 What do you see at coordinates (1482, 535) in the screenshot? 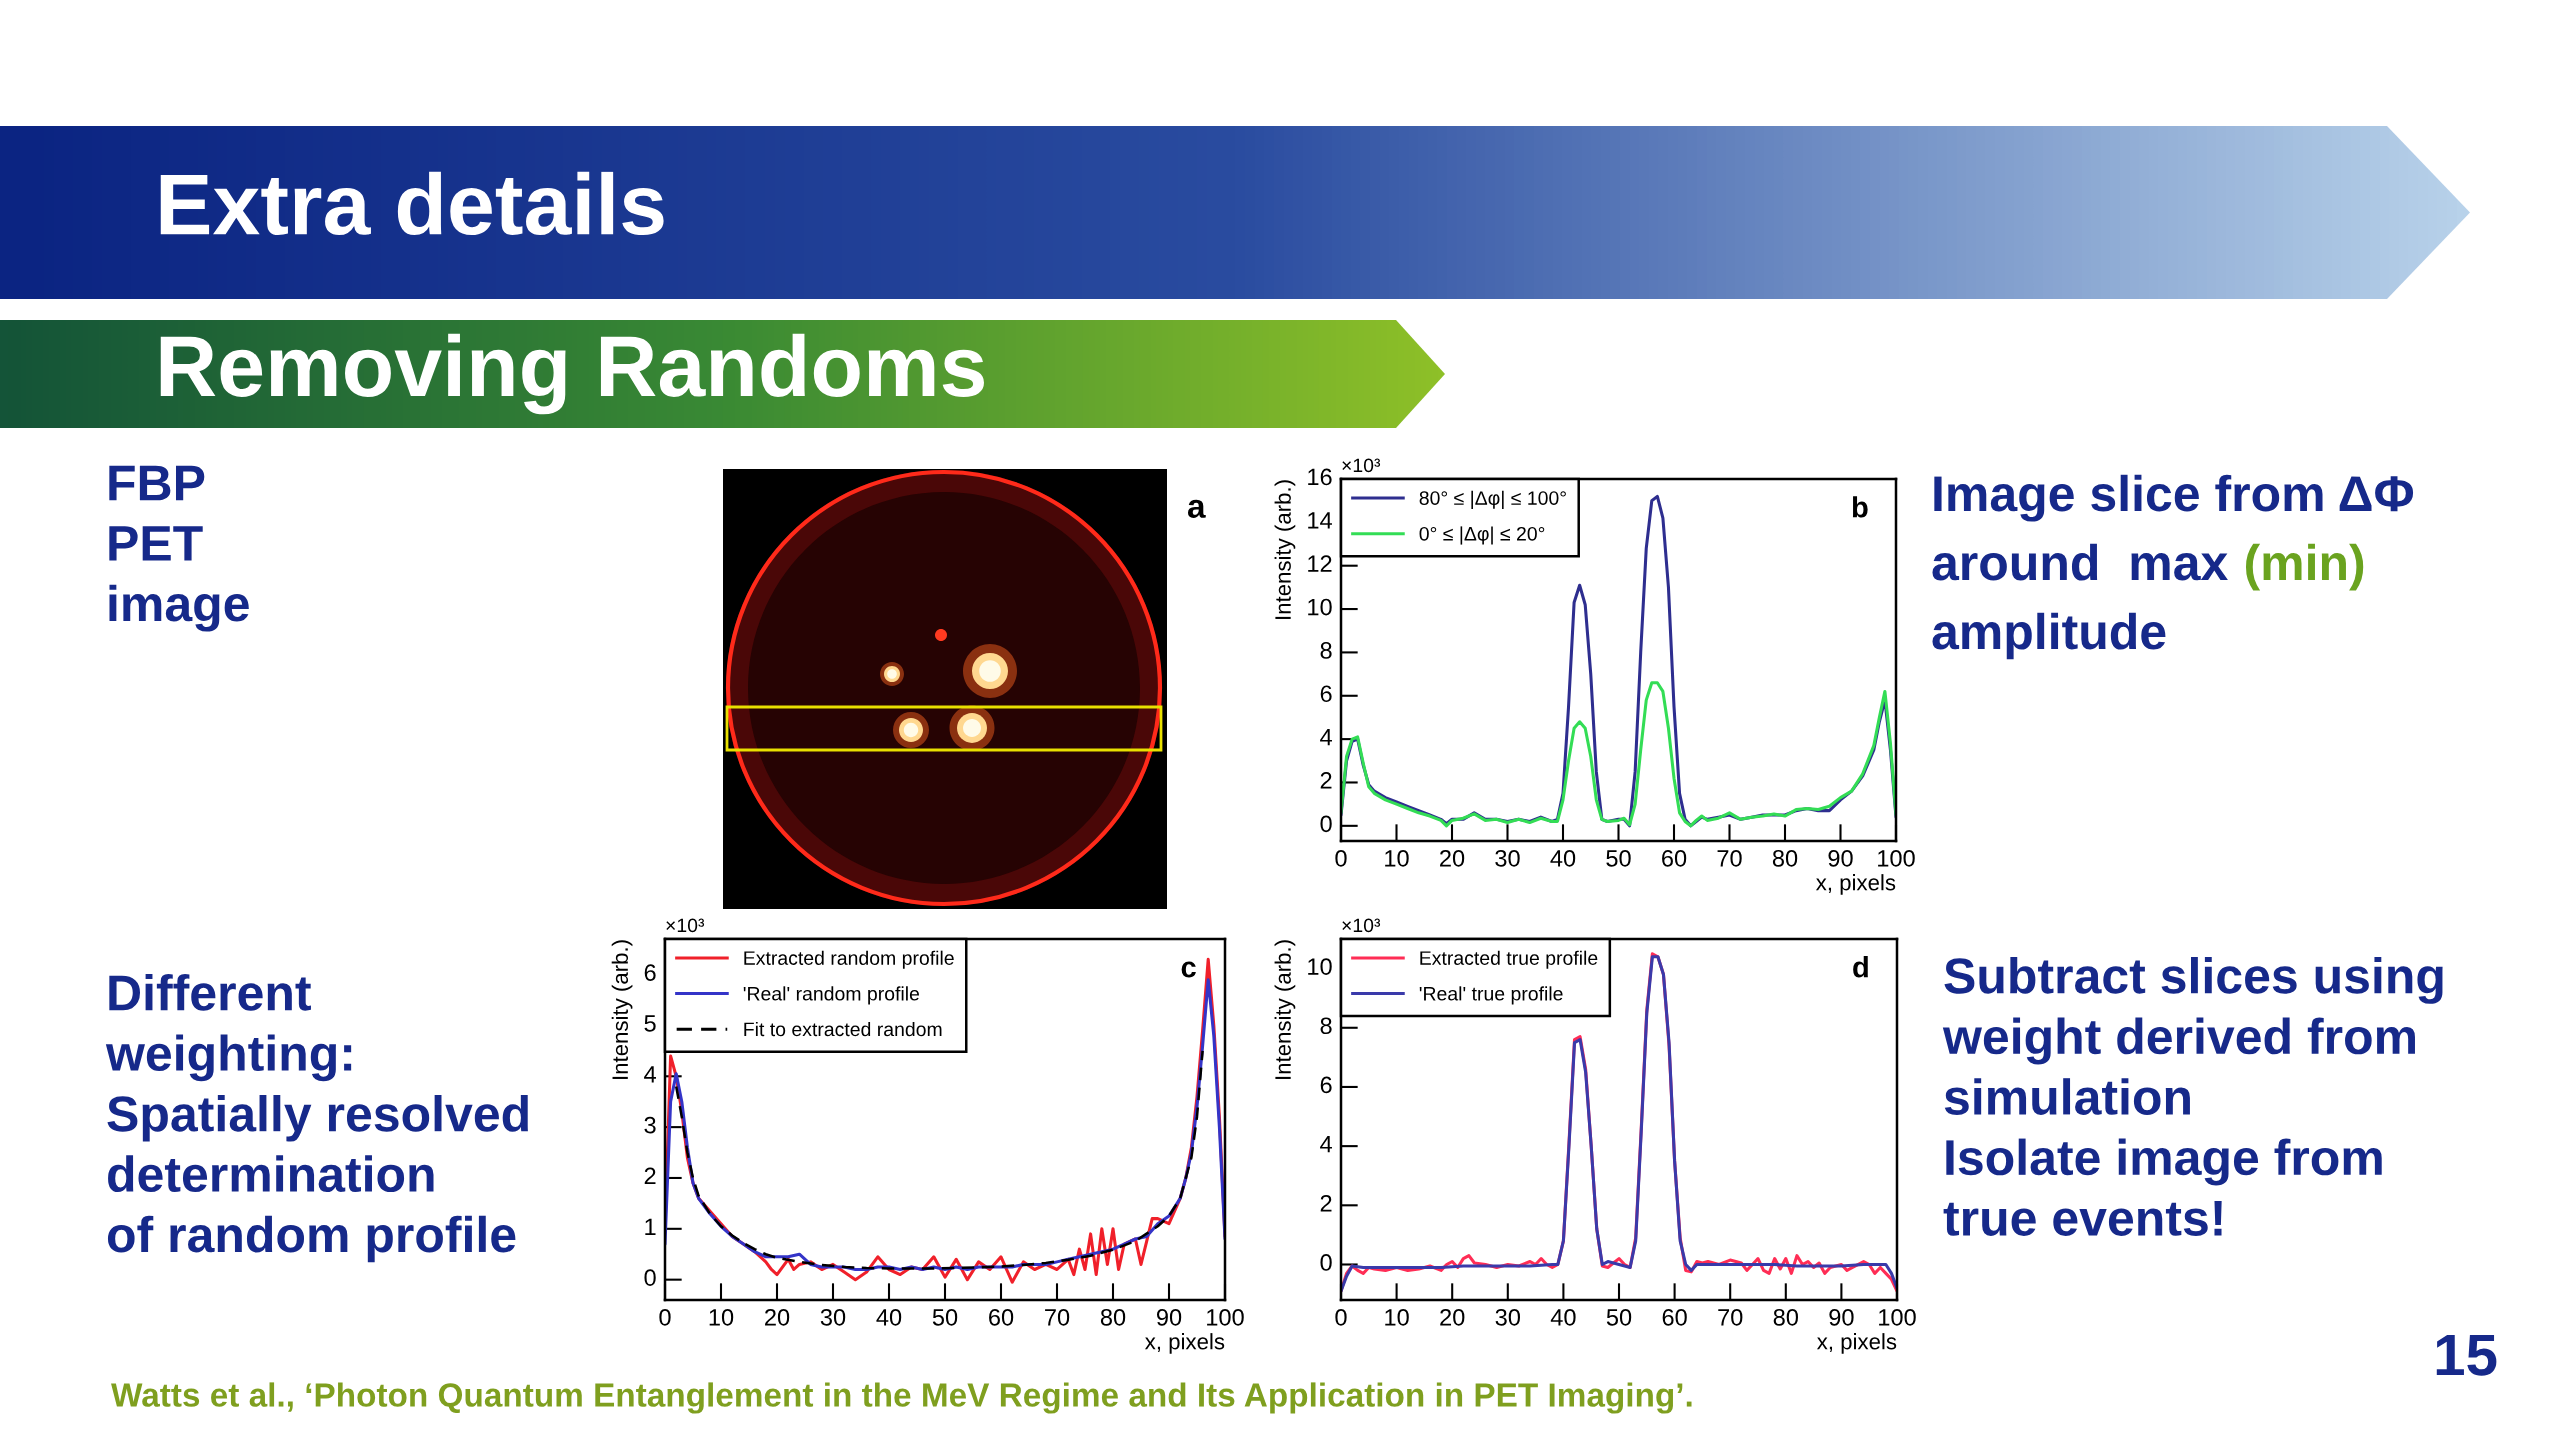
I see `legend-label: 0° ≤ |Δφ| ≤ 20°` at bounding box center [1482, 535].